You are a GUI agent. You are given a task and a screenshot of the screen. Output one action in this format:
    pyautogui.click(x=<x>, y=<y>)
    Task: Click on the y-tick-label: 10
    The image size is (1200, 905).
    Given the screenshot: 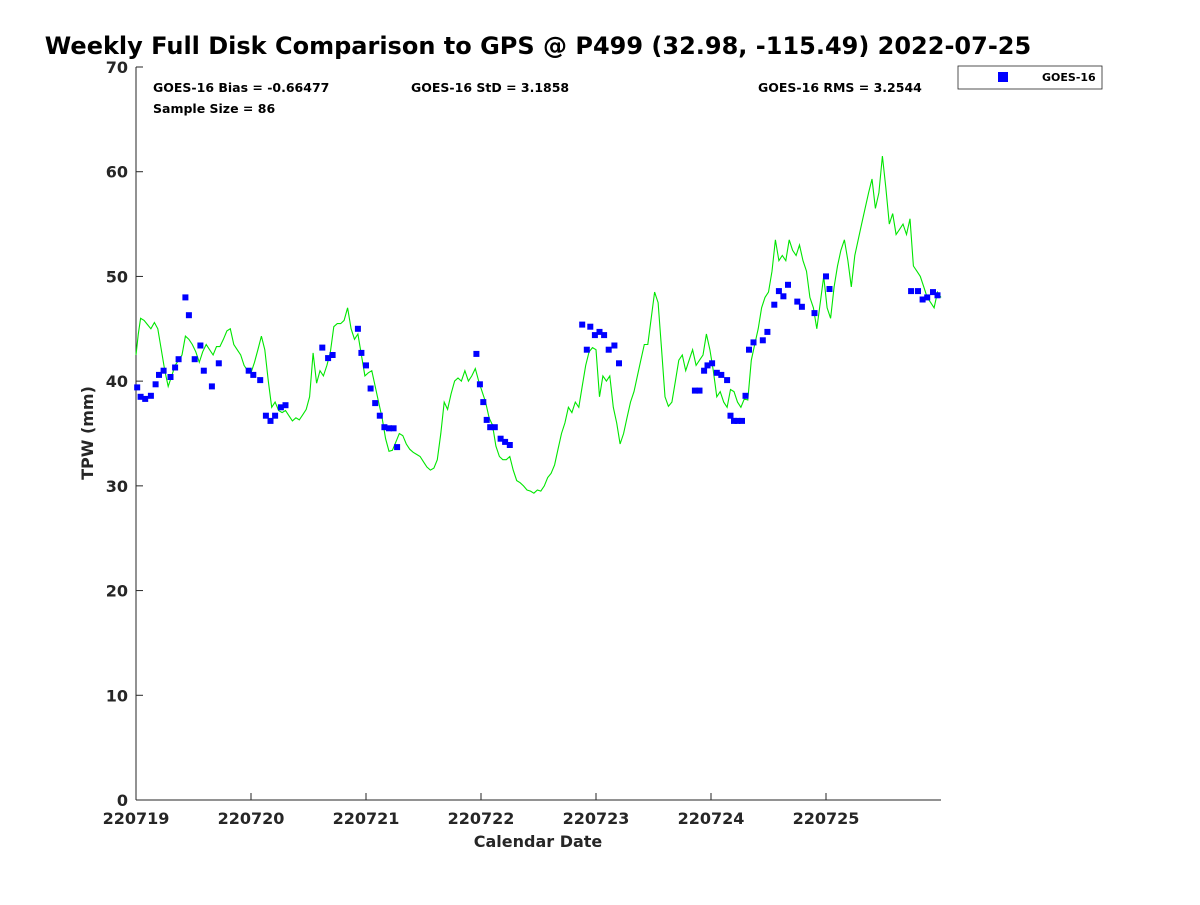 What is the action you would take?
    pyautogui.click(x=117, y=695)
    